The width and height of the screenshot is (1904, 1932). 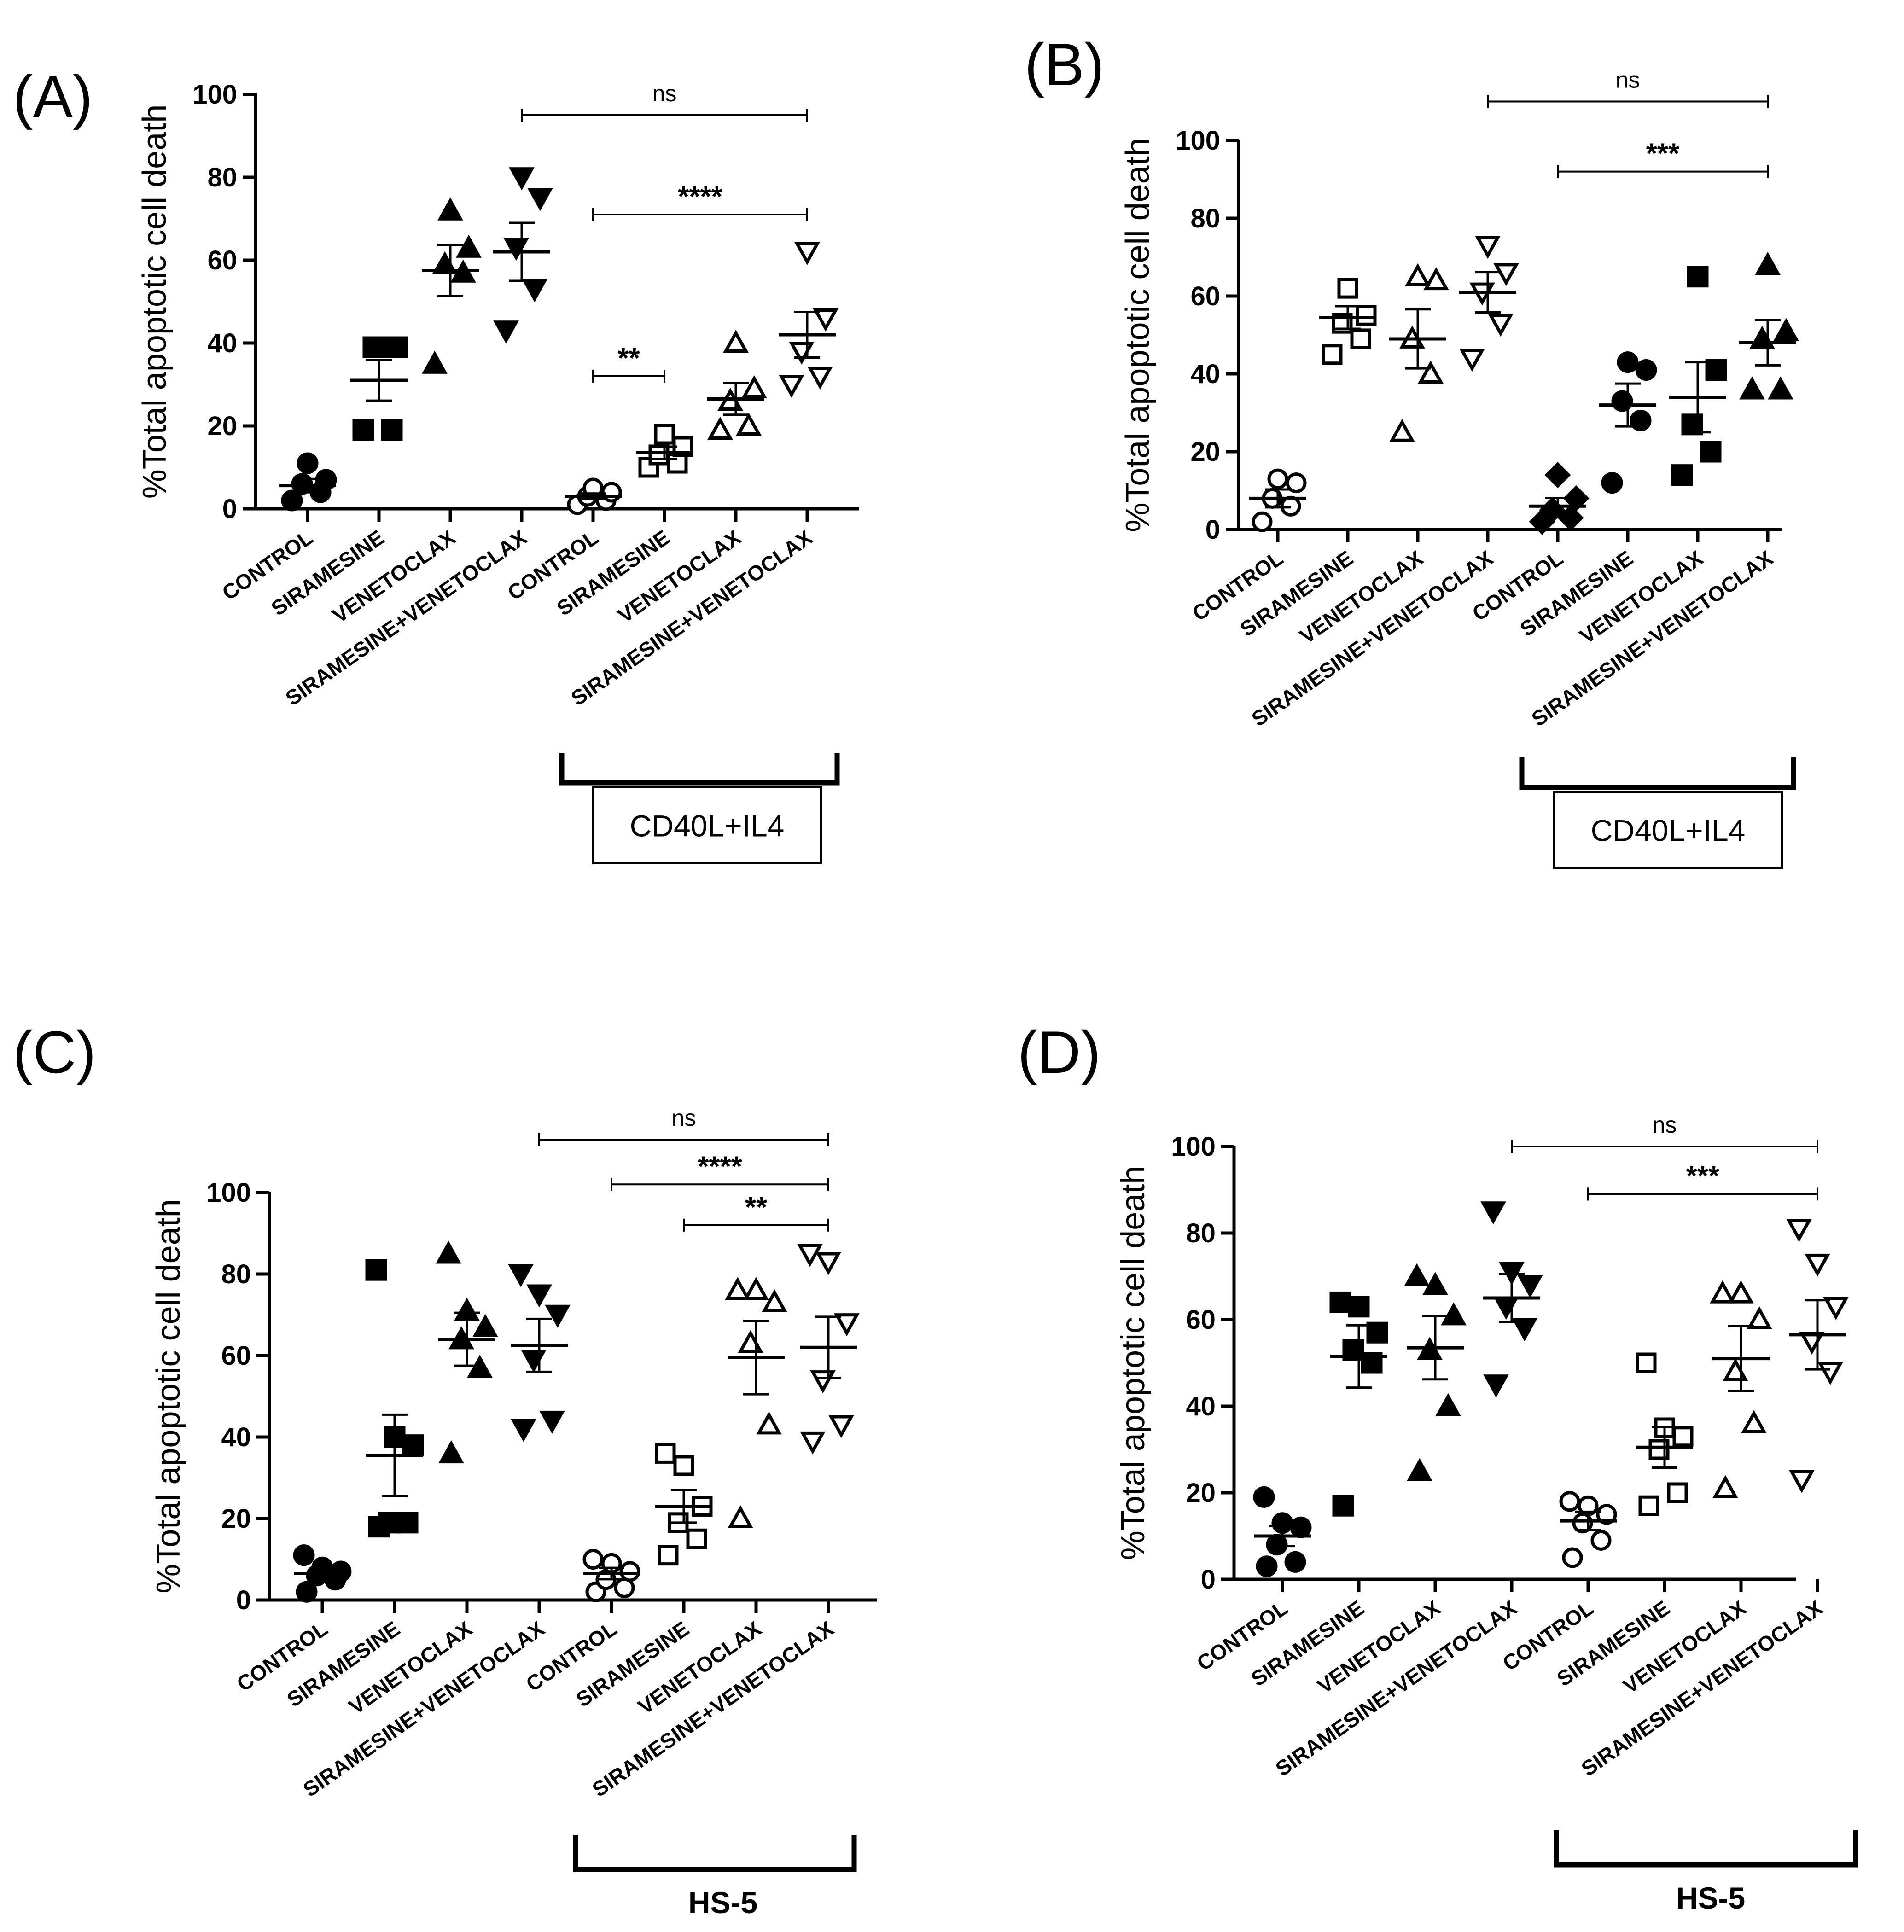 What do you see at coordinates (1198, 141) in the screenshot?
I see `y-tick-label: 100` at bounding box center [1198, 141].